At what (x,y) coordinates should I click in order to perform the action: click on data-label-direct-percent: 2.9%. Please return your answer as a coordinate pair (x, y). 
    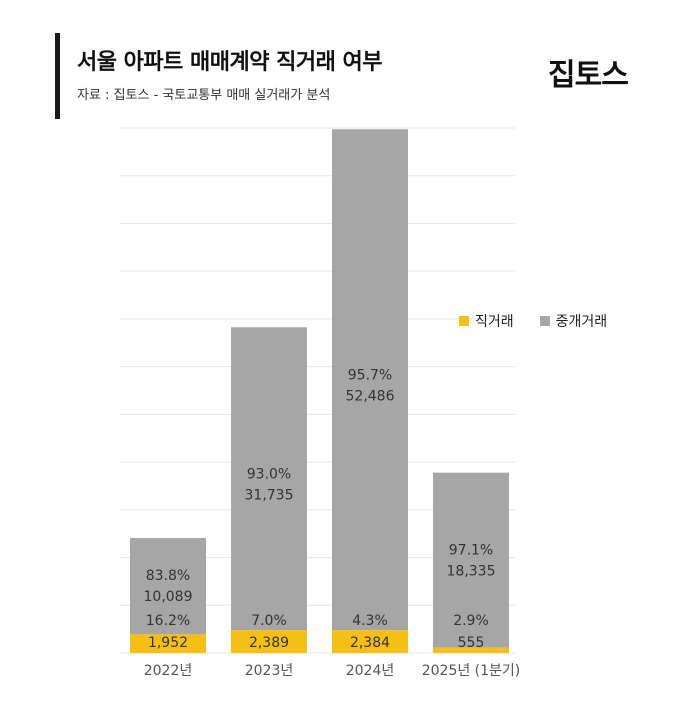
    Looking at the image, I should click on (471, 621).